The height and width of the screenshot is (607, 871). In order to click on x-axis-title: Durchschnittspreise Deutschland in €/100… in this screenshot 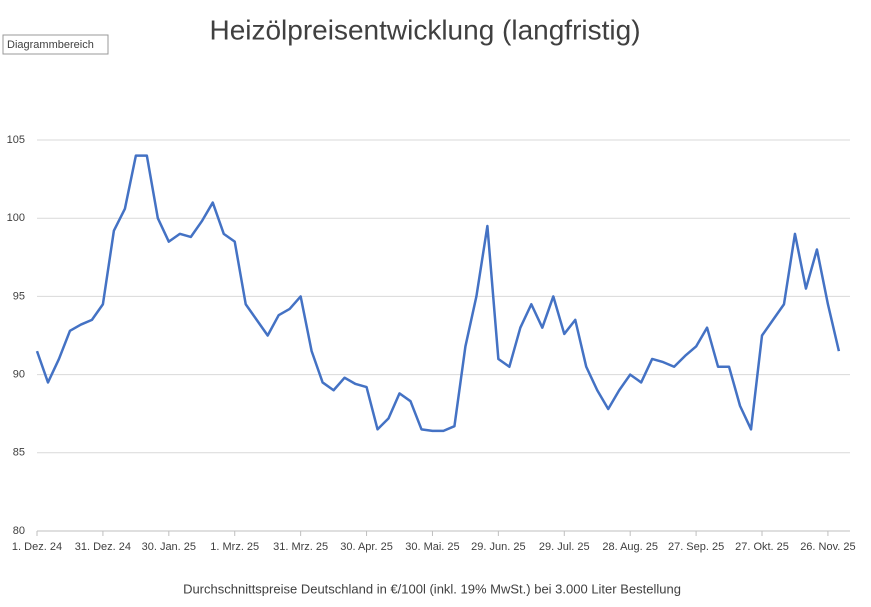, I will do `click(432, 588)`.